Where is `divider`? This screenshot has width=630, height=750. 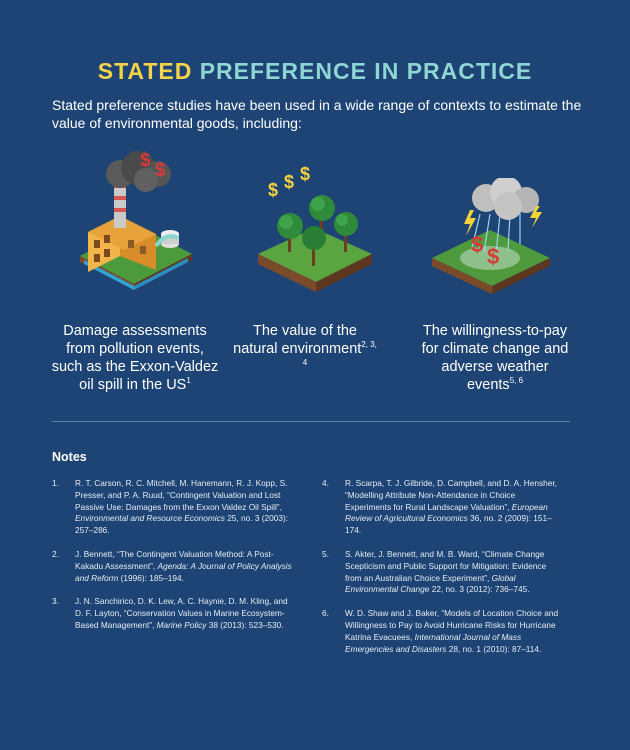 divider is located at coordinates (311, 421).